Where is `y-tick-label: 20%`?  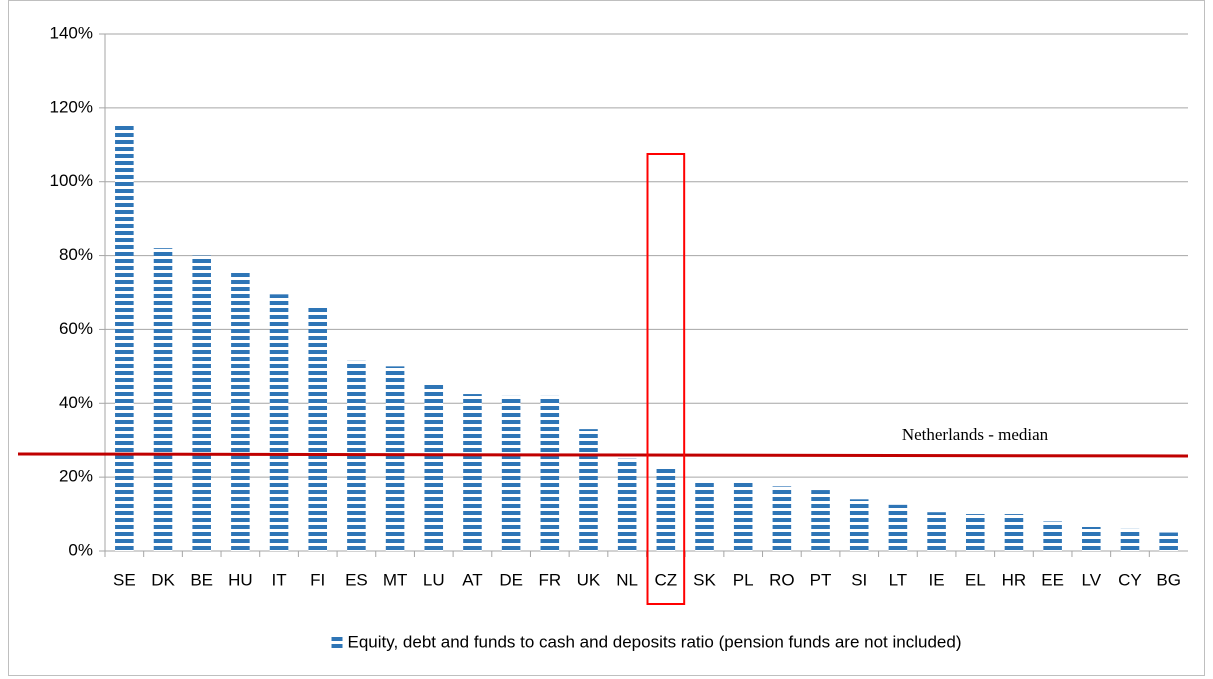 y-tick-label: 20% is located at coordinates (76, 476).